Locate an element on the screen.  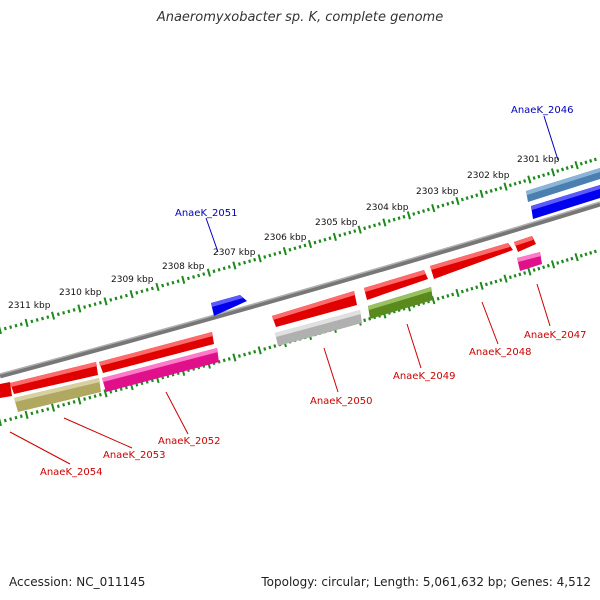
gene-anaek-2053 is located at coordinates (57, 395).